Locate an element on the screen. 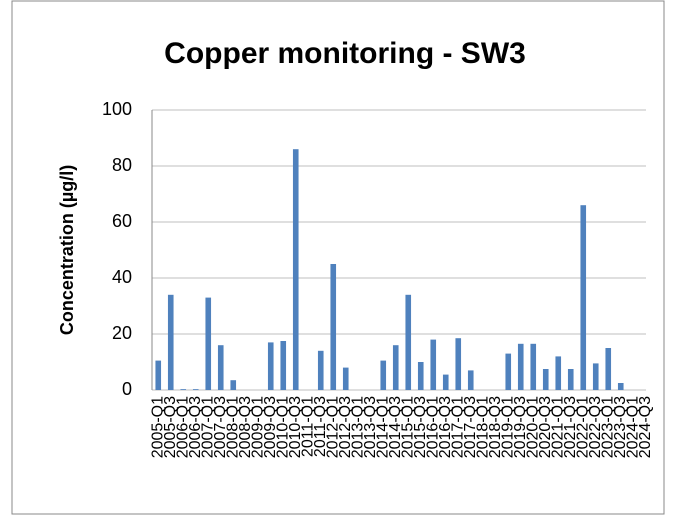  x-tick-label: 2013-Q1 is located at coordinates (357, 427).